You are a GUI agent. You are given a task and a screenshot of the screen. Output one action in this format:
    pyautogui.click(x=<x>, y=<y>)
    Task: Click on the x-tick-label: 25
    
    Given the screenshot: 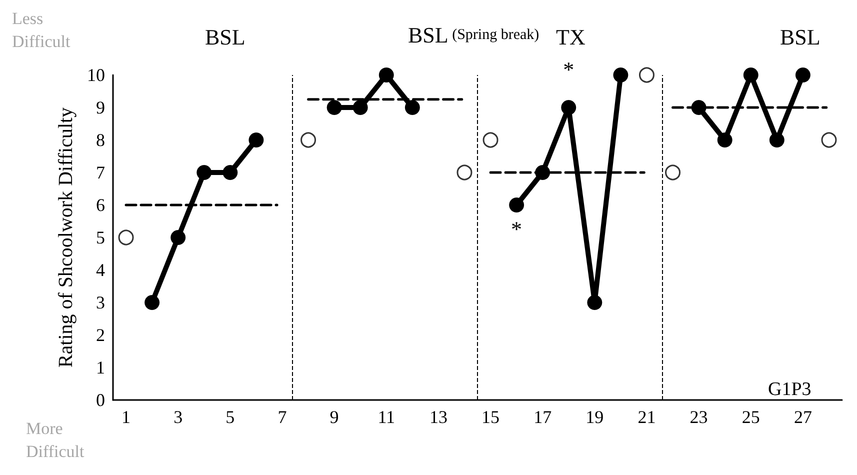 What is the action you would take?
    pyautogui.click(x=751, y=417)
    